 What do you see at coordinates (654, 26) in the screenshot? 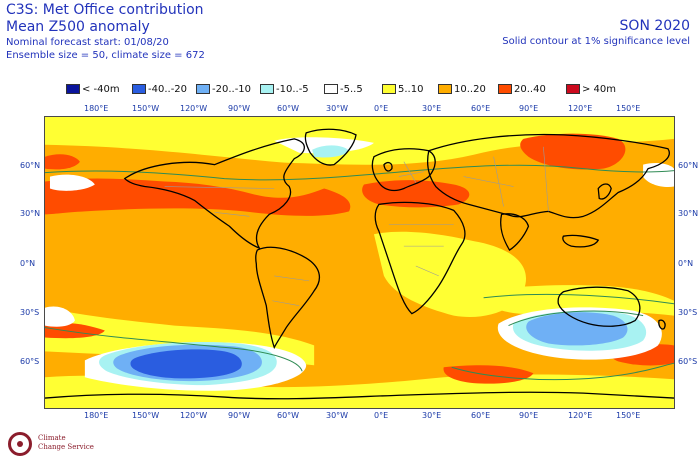
I see `season-label: SON 2020` at bounding box center [654, 26].